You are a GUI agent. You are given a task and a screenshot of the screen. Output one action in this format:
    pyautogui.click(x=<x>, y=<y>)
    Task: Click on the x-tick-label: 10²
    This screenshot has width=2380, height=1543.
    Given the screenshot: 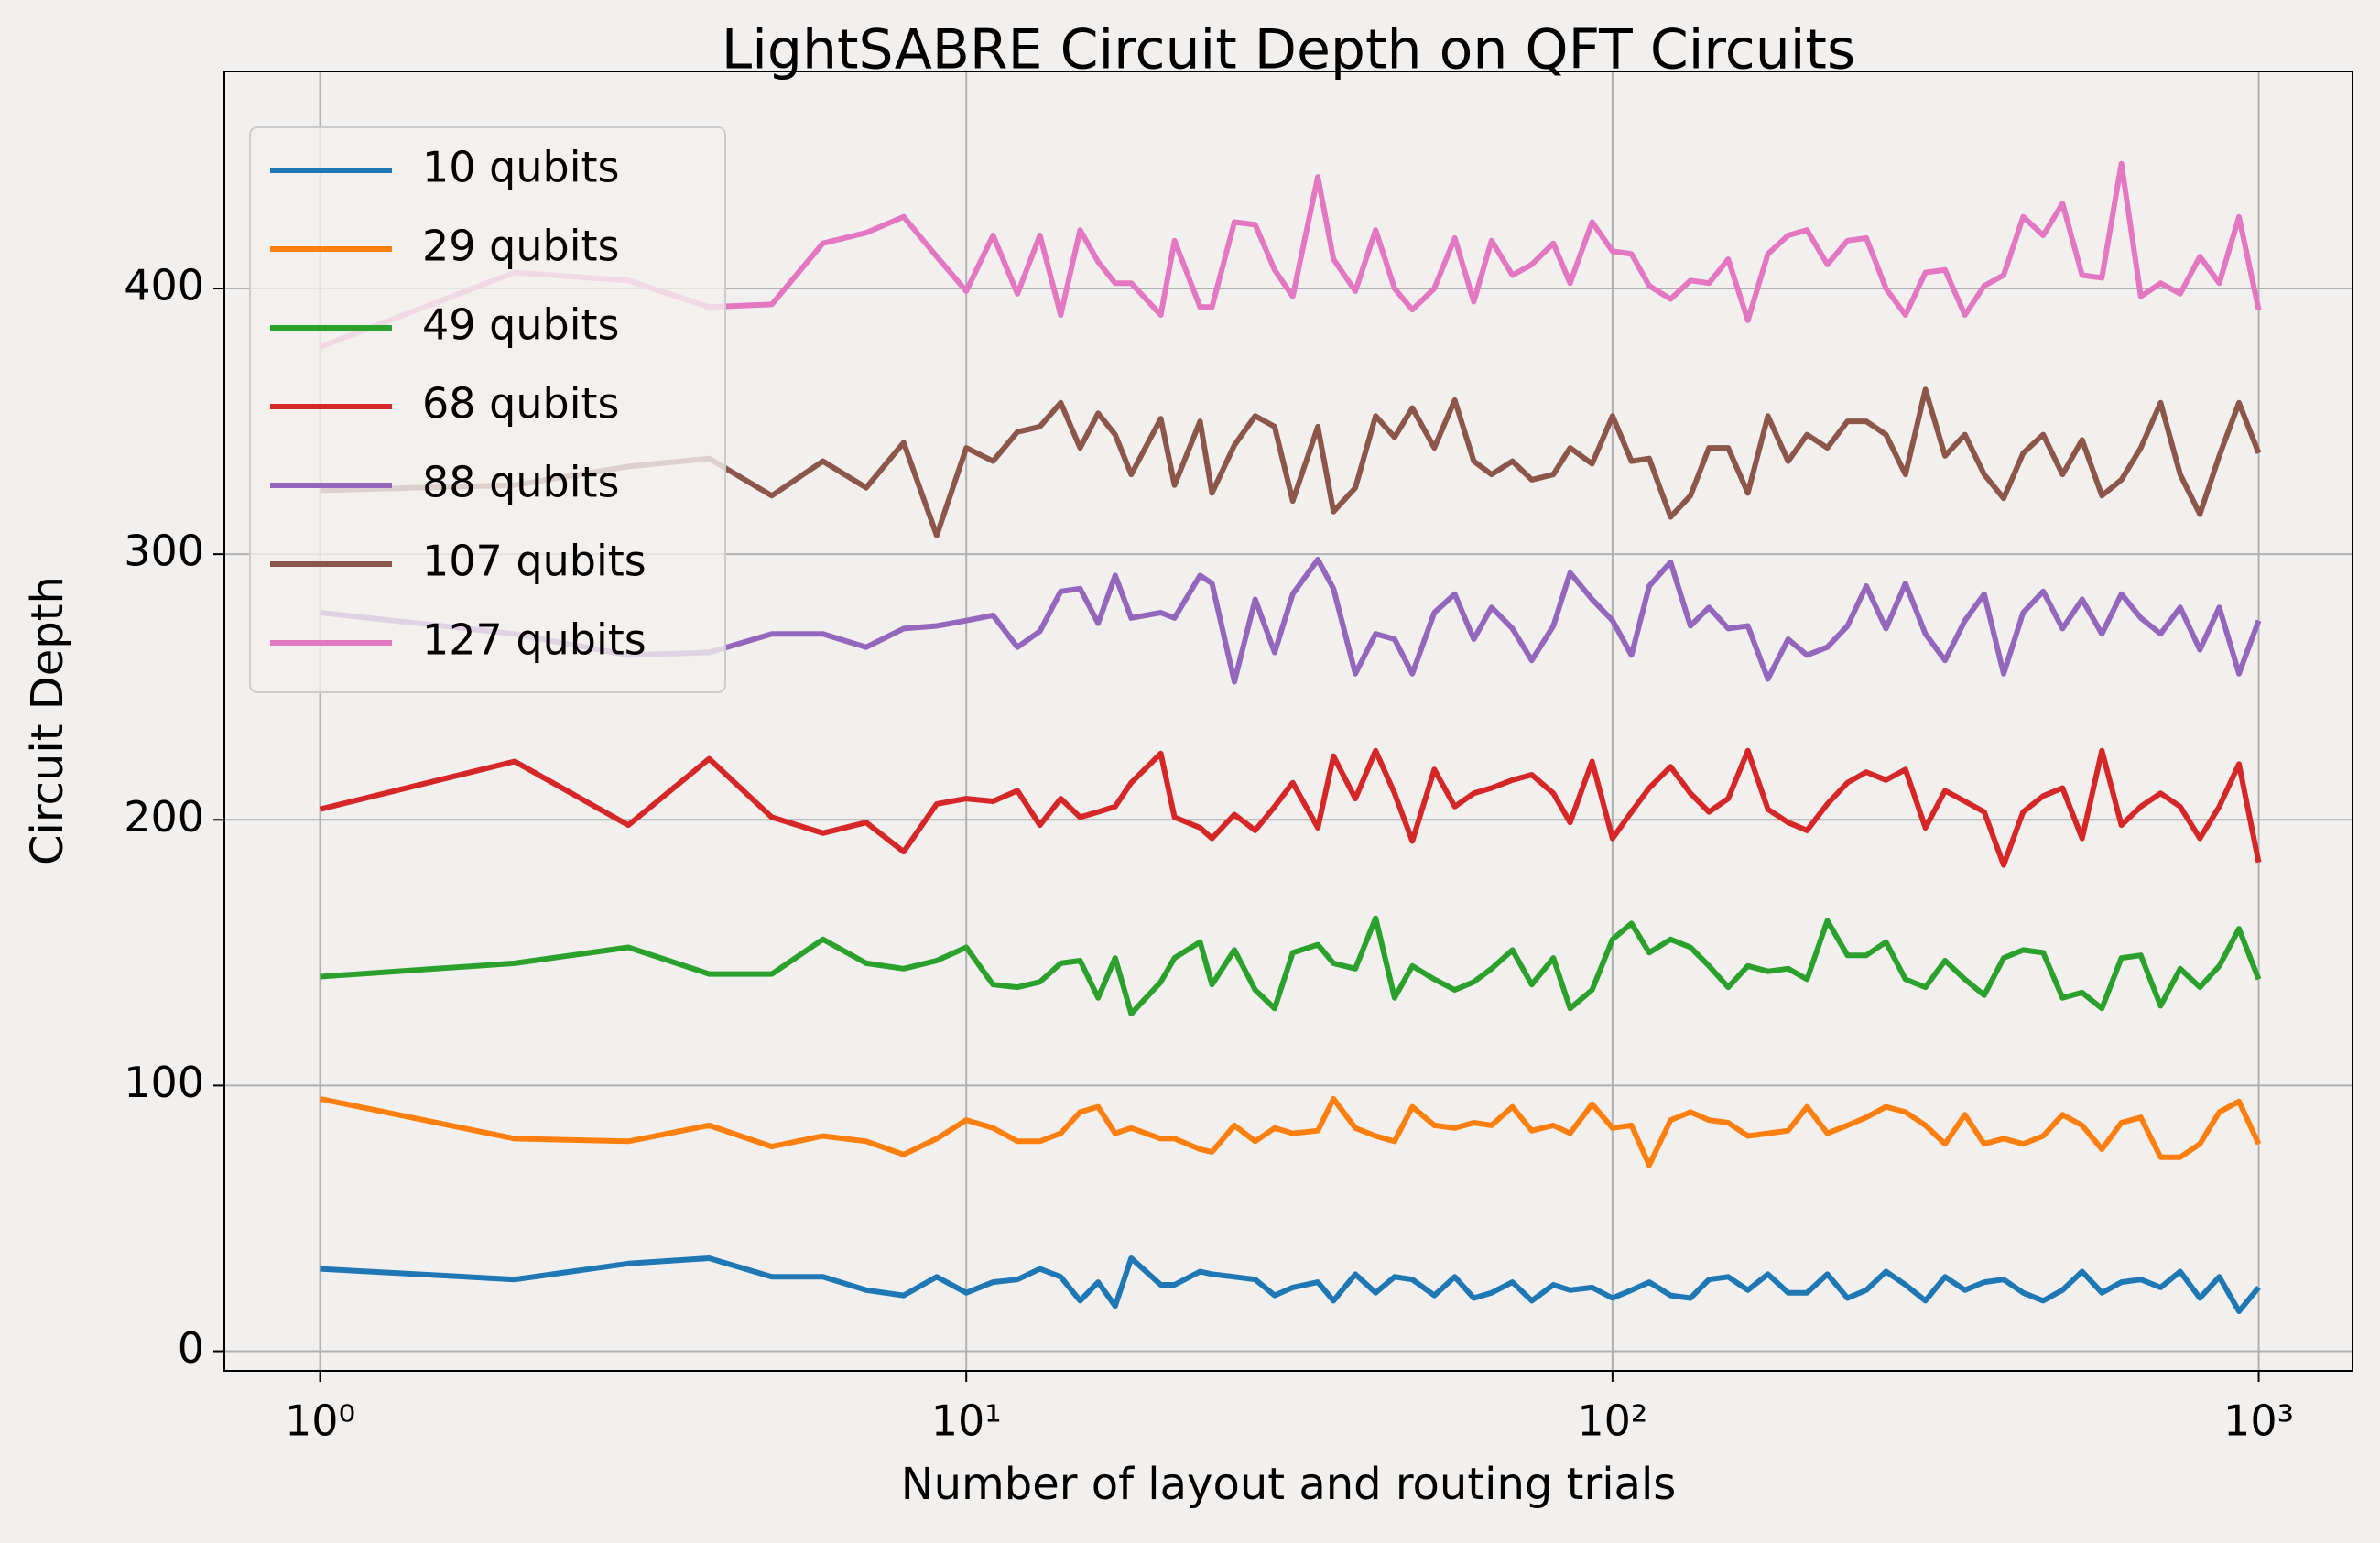 What is the action you would take?
    pyautogui.click(x=1612, y=1421)
    